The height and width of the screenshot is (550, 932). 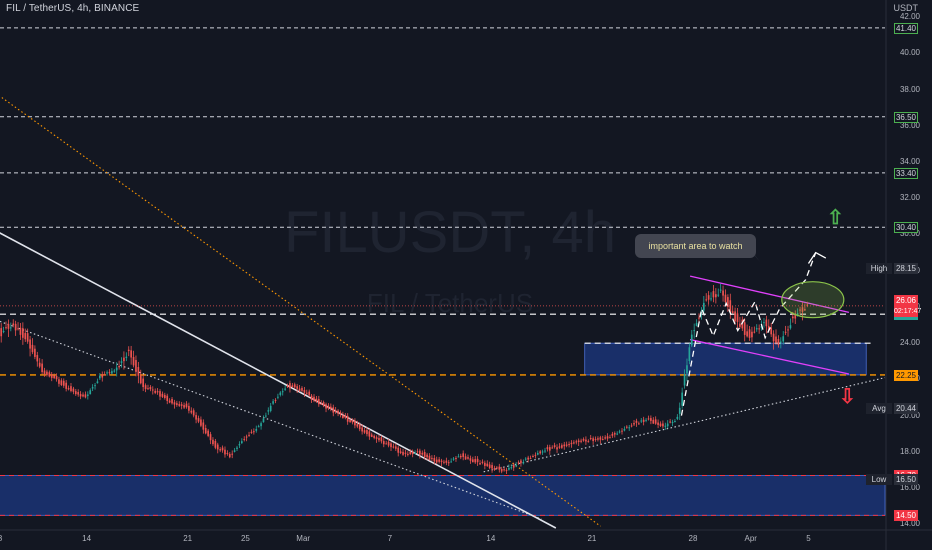 I want to click on green-up-arrow-icon: ⇧, so click(x=835, y=218).